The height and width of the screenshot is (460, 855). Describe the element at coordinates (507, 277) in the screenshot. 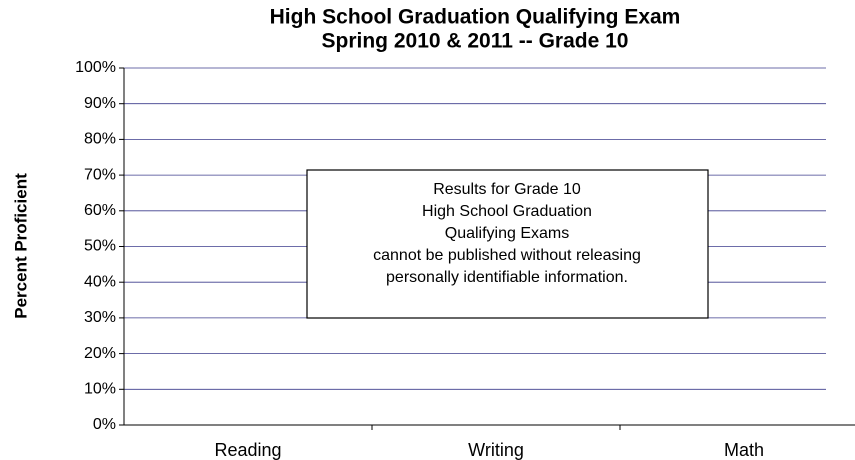

I see `annotation-text: personally identifiable information.` at that location.